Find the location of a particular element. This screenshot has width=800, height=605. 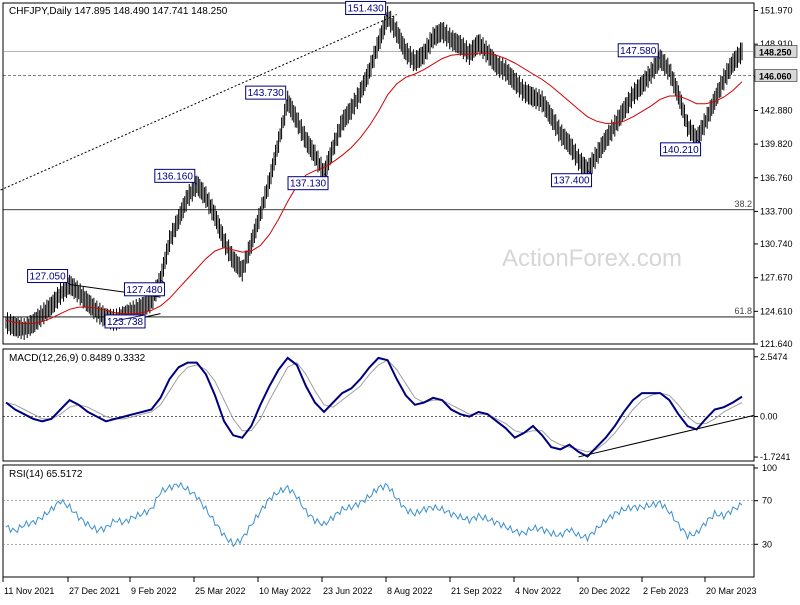

rsi-series-group is located at coordinates (378, 514).